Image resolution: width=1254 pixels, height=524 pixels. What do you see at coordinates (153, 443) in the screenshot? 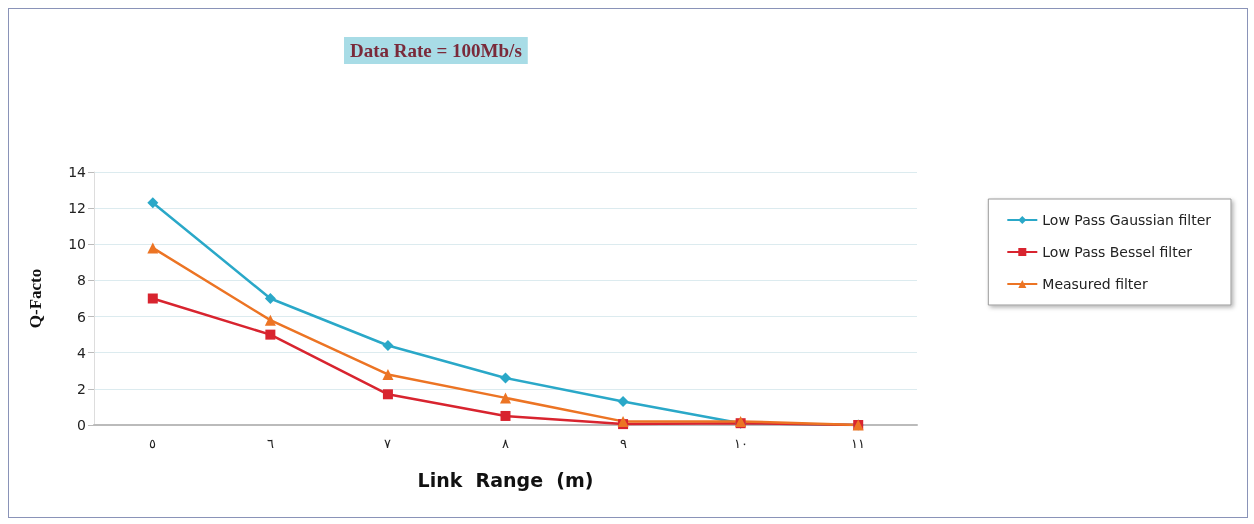
I see `x-tick-label: ٥` at bounding box center [153, 443].